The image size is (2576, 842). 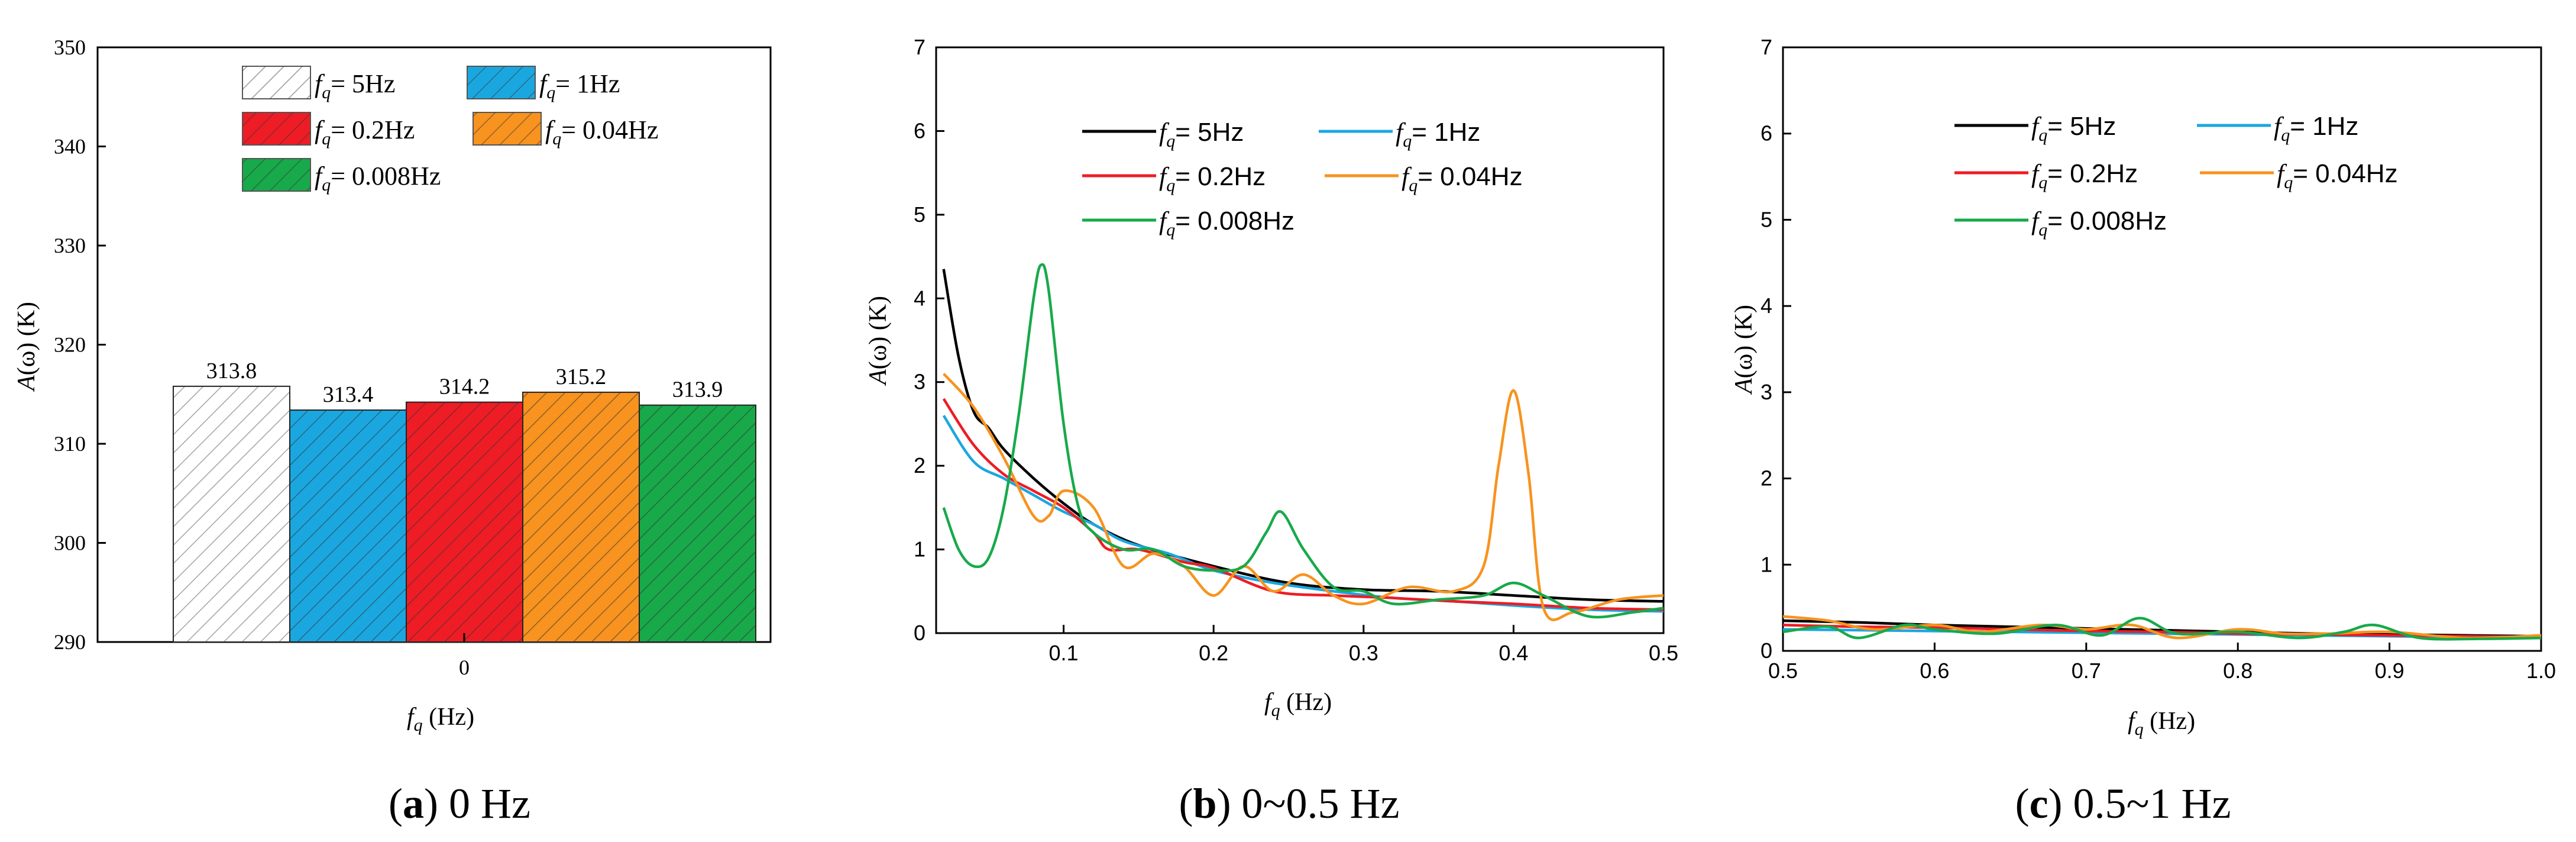 What do you see at coordinates (70, 345) in the screenshot?
I see `y-tick-label: 320` at bounding box center [70, 345].